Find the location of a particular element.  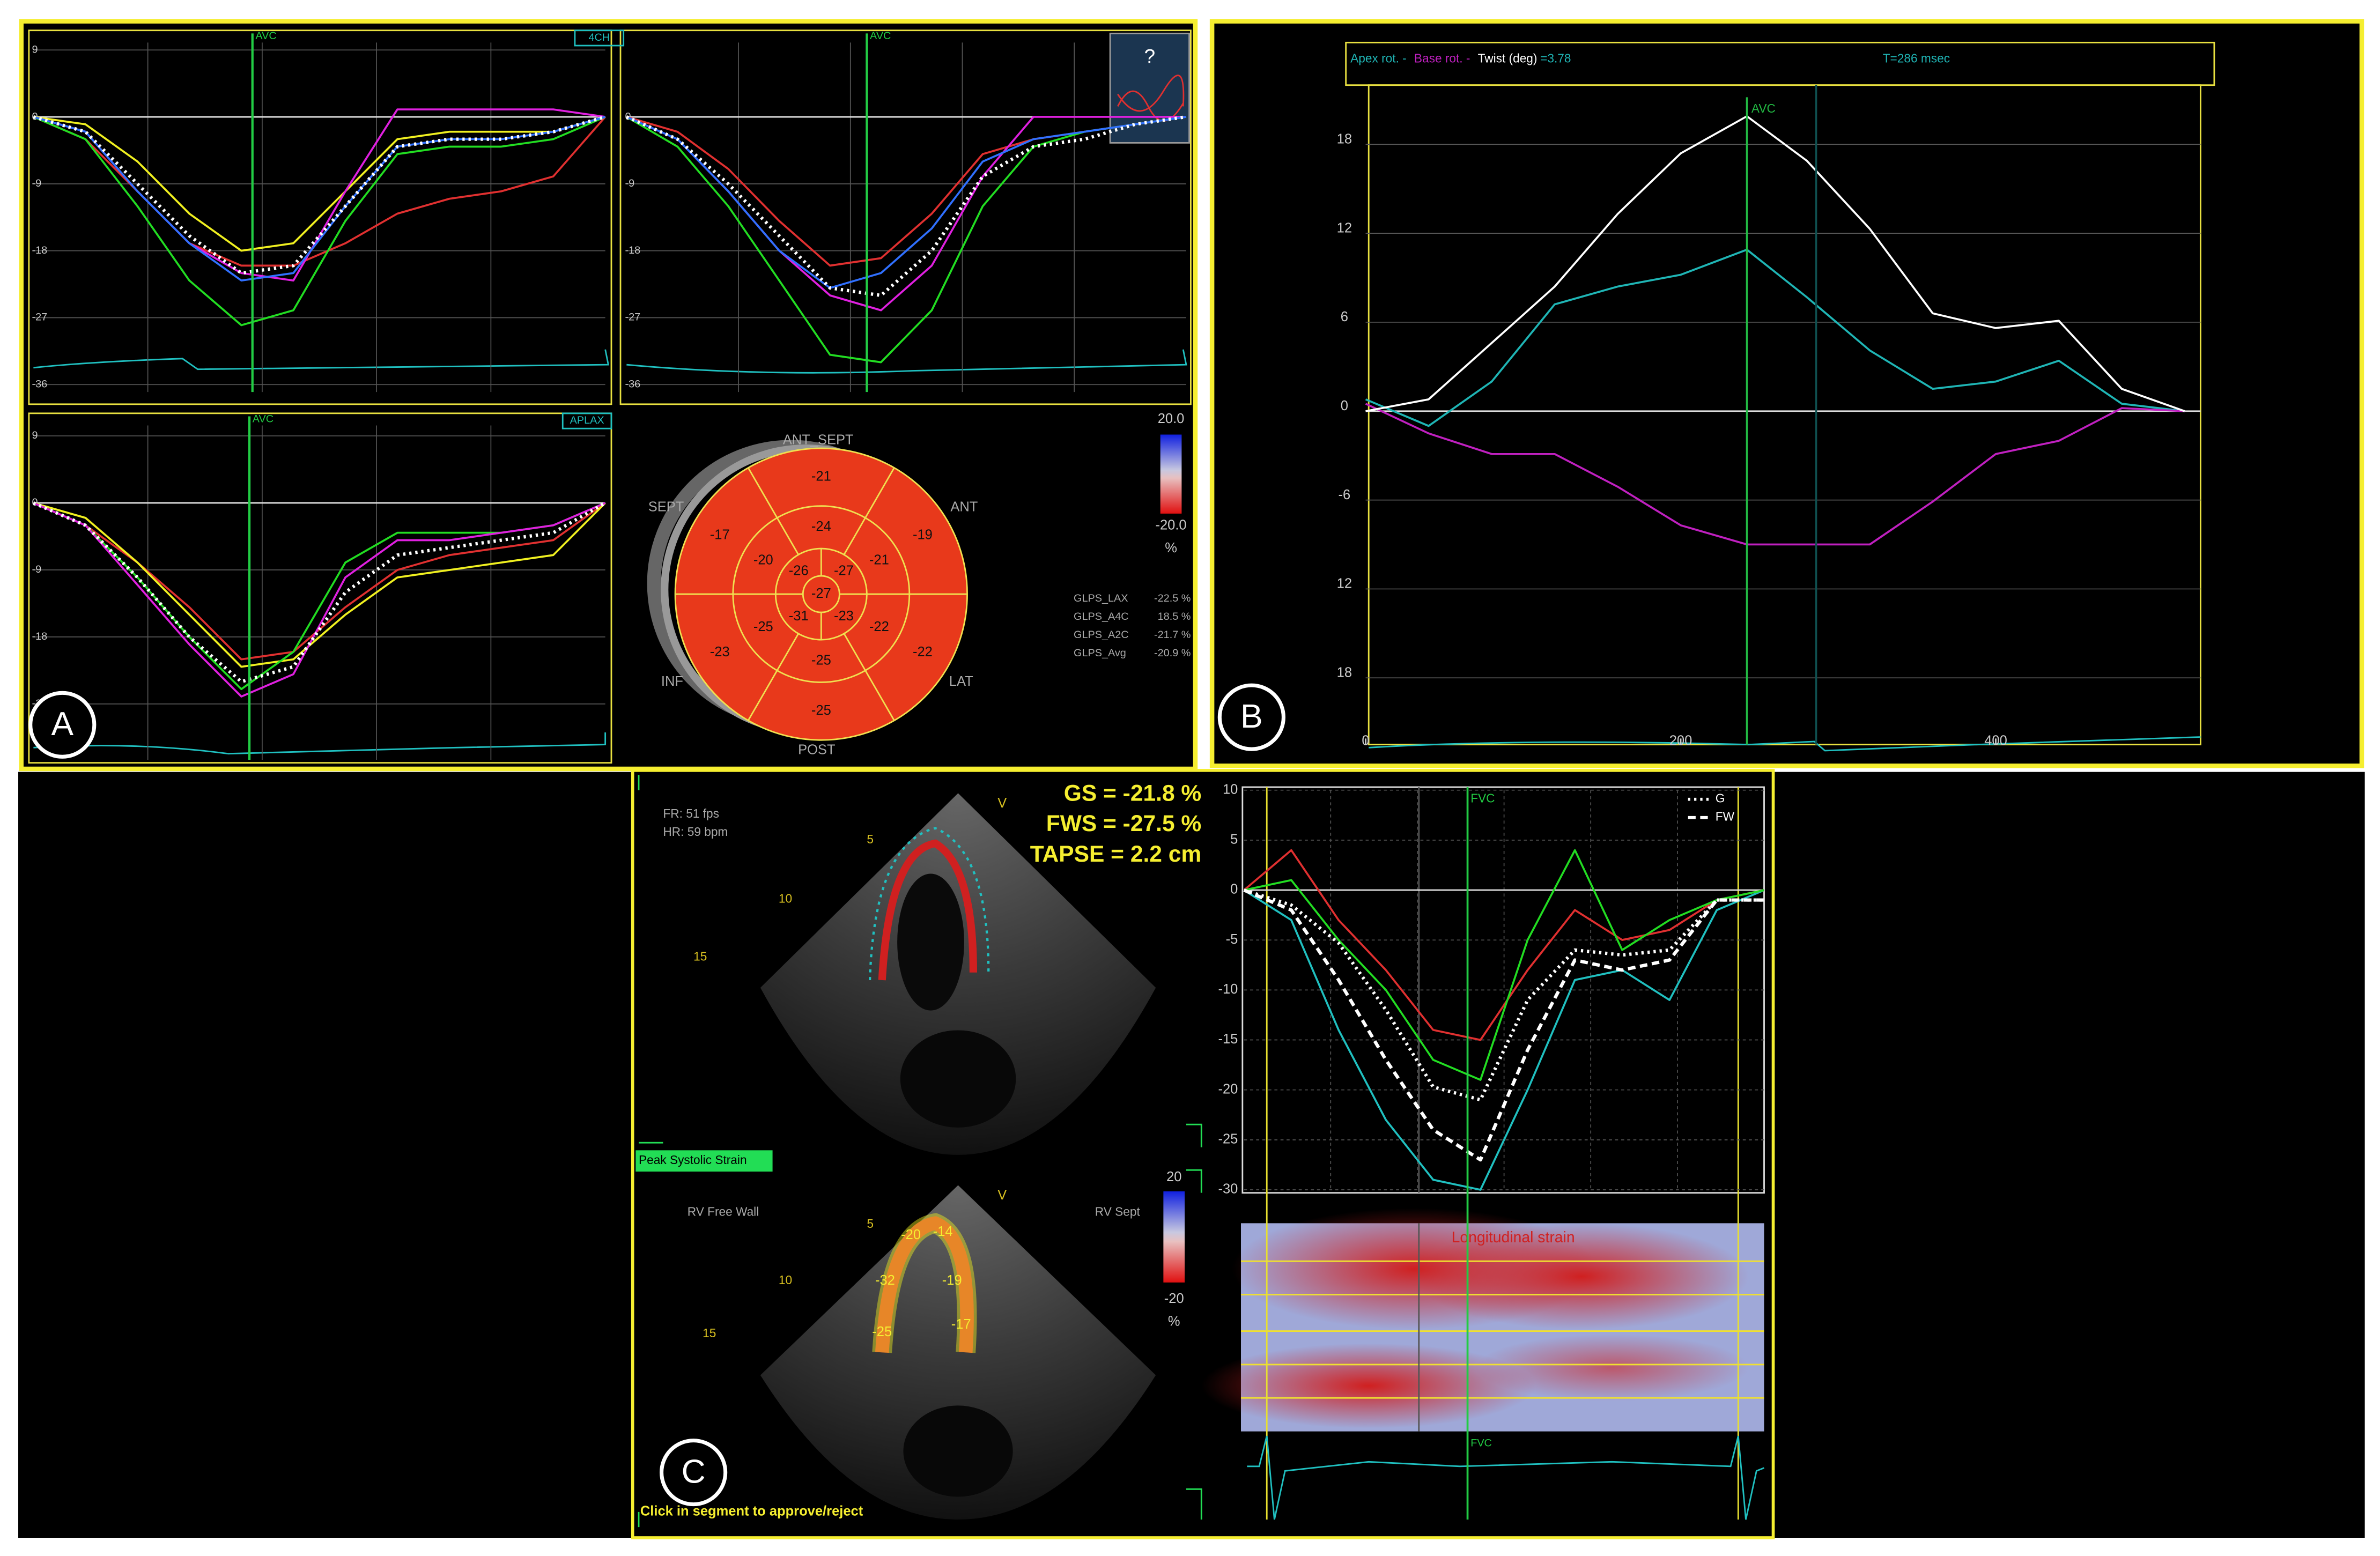

y-tick-label: -5 is located at coordinates (1232, 939).